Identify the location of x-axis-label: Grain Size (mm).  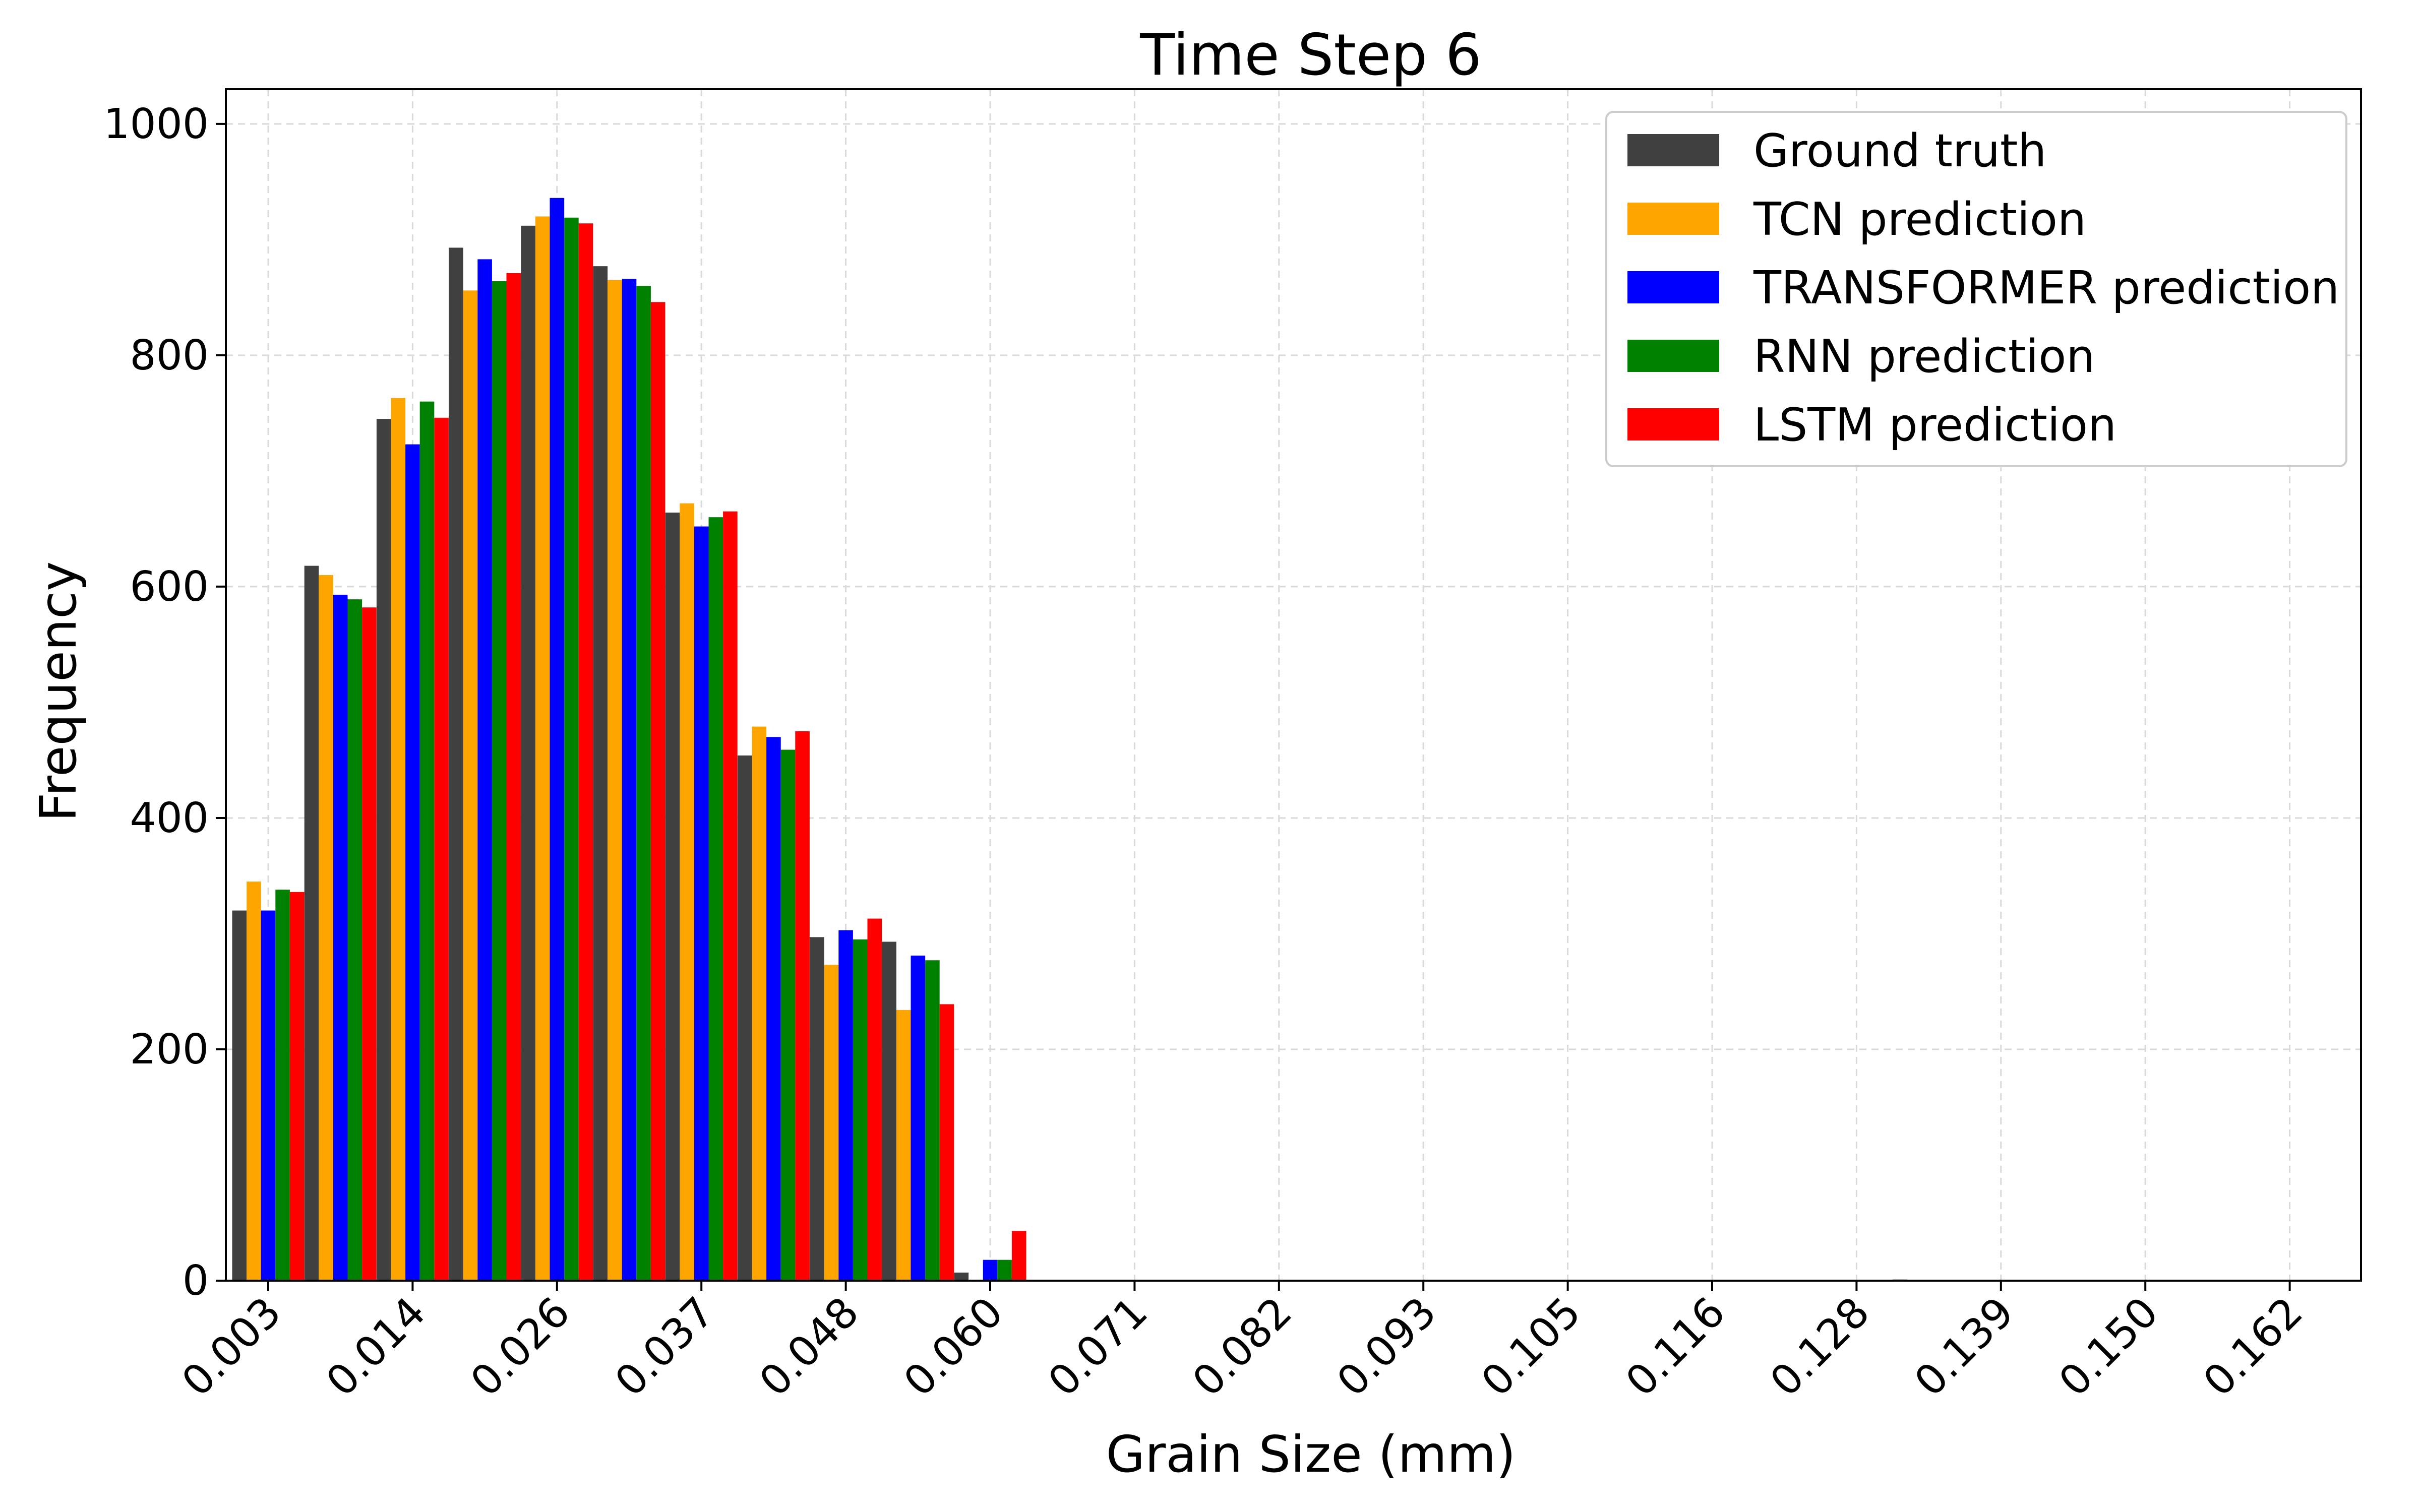
(1311, 1454).